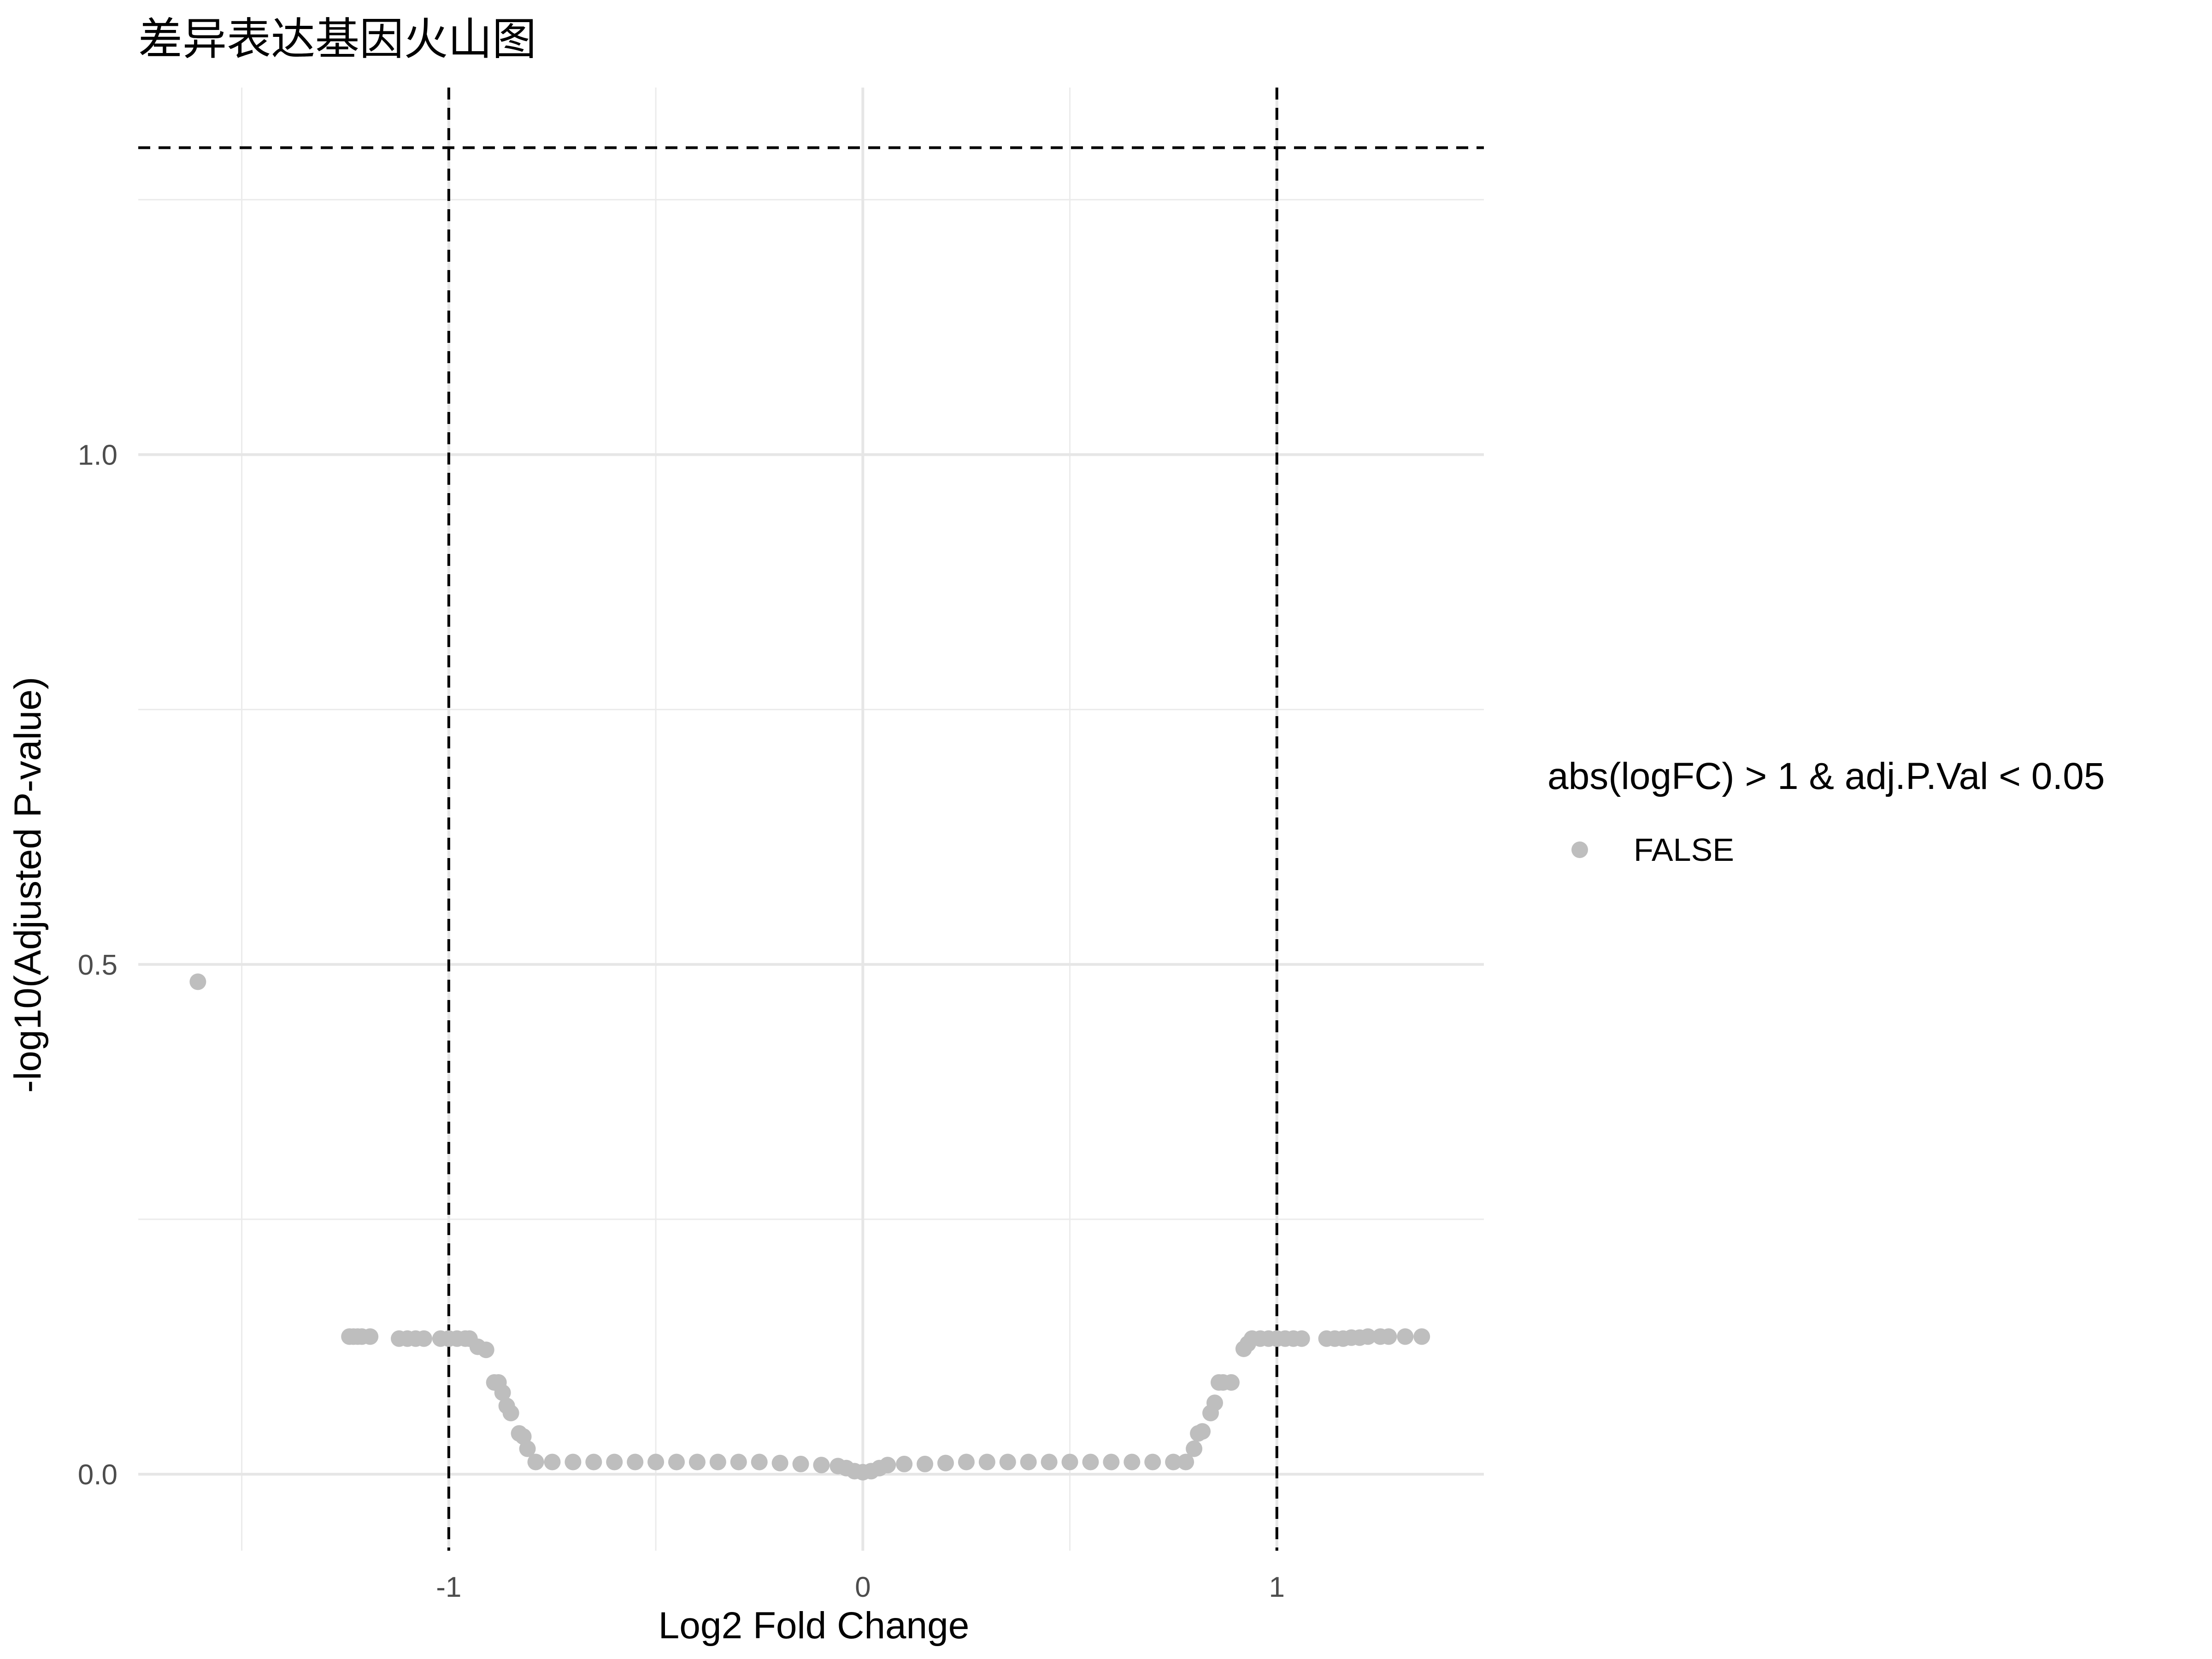  Describe the element at coordinates (98, 455) in the screenshot. I see `y-tick-label: 1.0` at that location.